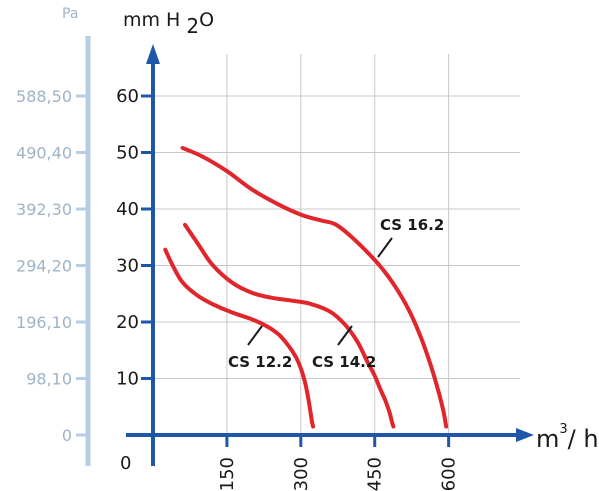 The width and height of the screenshot is (599, 491). What do you see at coordinates (260, 362) in the screenshot?
I see `curve-label-cs-12-2: CS 12.2` at bounding box center [260, 362].